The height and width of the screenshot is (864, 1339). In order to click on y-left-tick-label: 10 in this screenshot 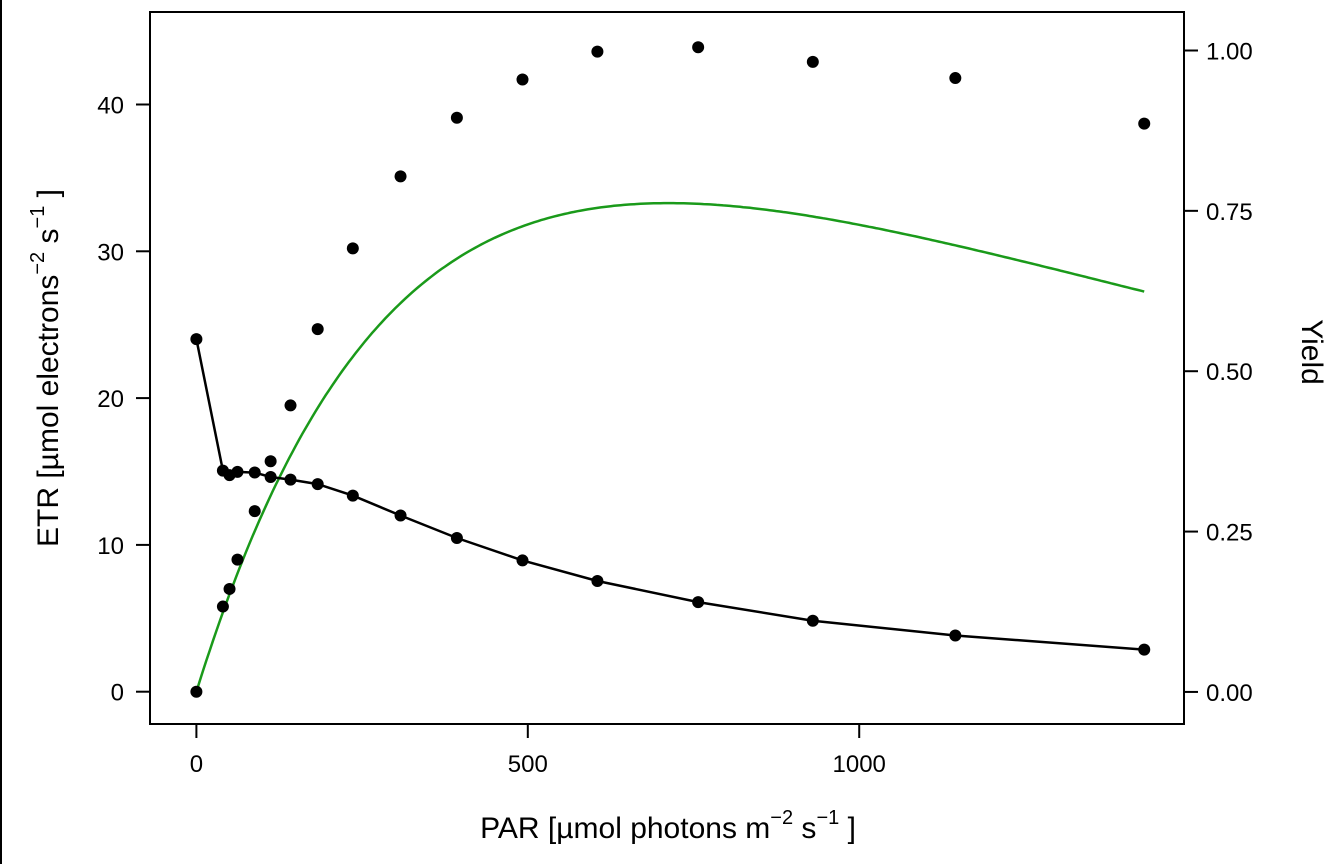, I will do `click(110, 546)`.